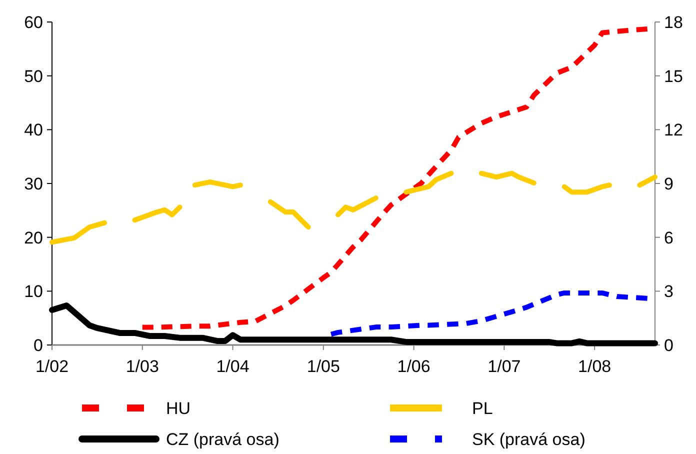 The height and width of the screenshot is (454, 696). What do you see at coordinates (323, 366) in the screenshot?
I see `x-tick-label: 1/05` at bounding box center [323, 366].